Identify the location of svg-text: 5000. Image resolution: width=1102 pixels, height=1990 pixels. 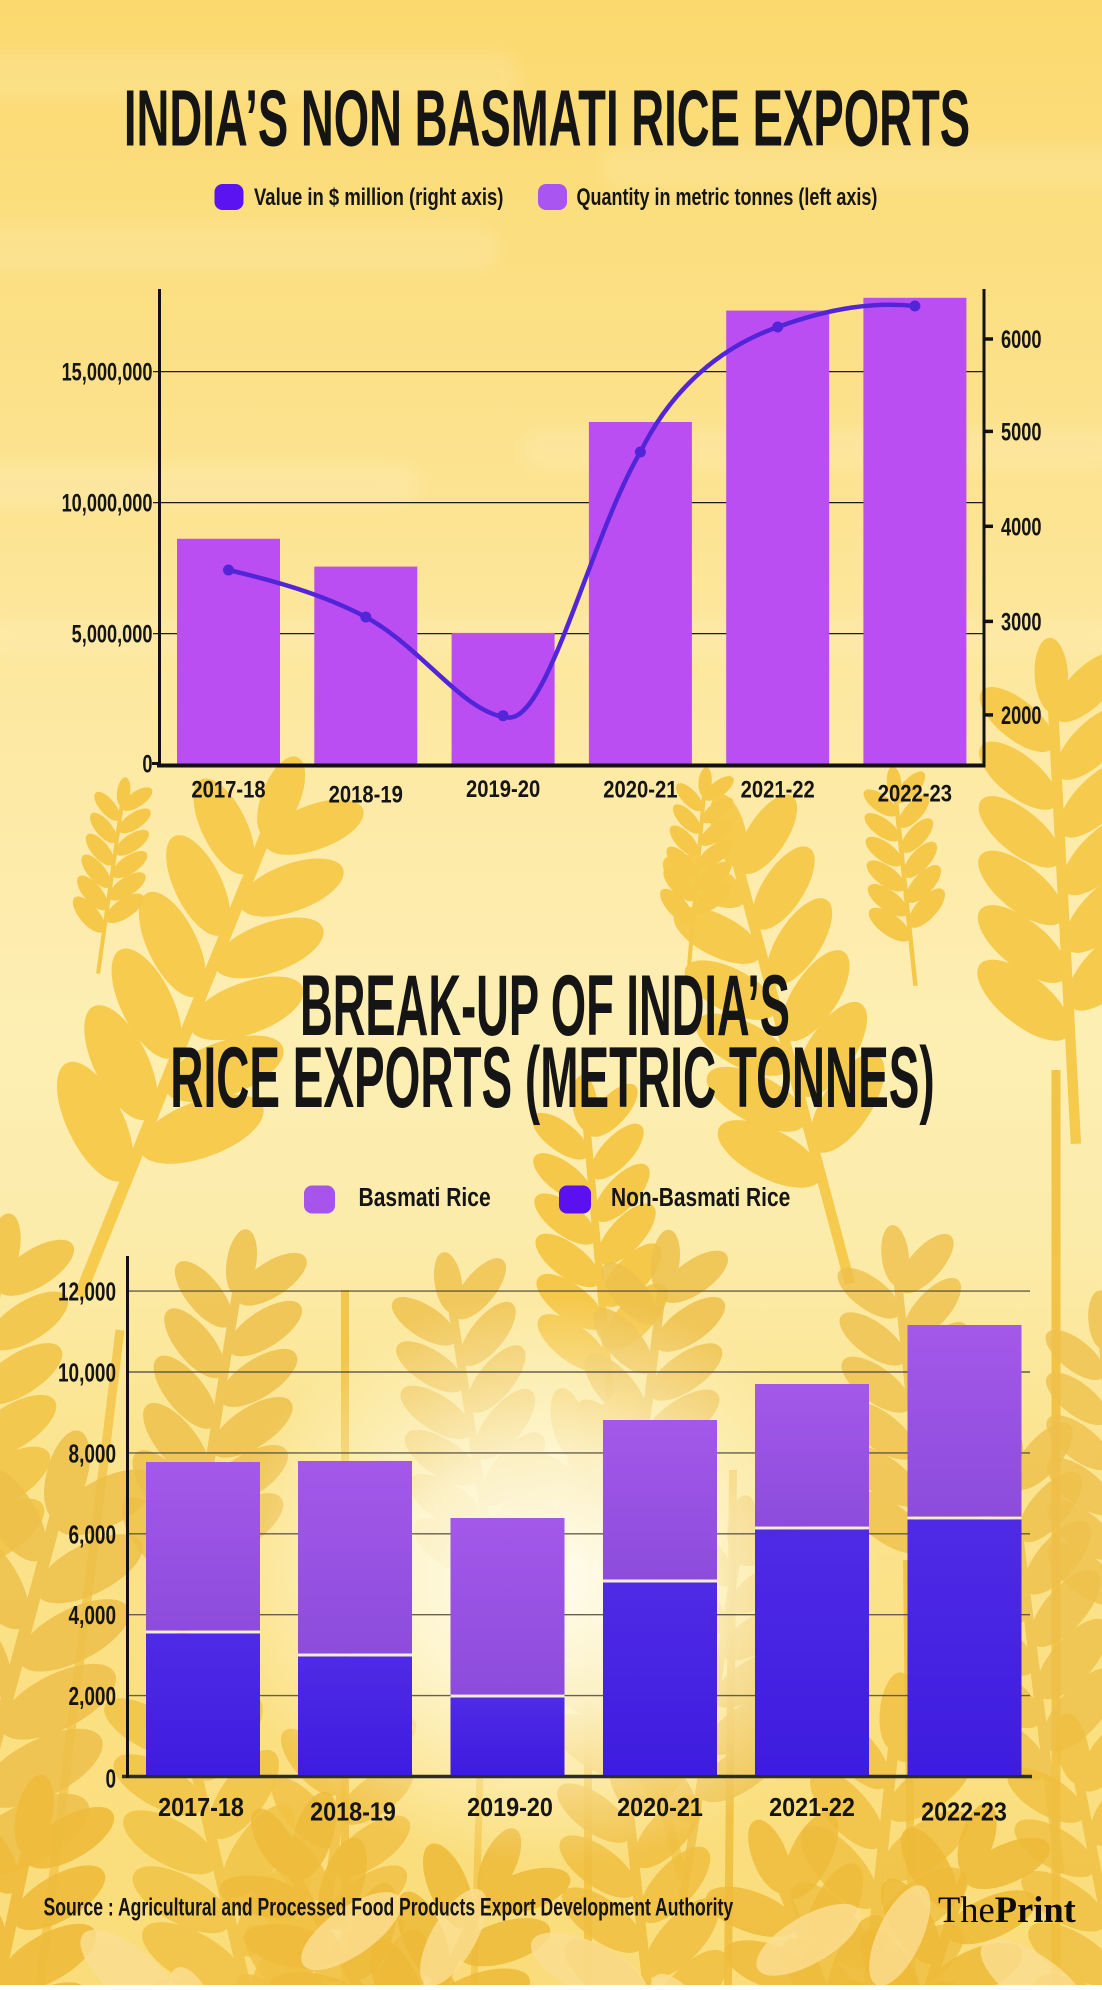
(1021, 432).